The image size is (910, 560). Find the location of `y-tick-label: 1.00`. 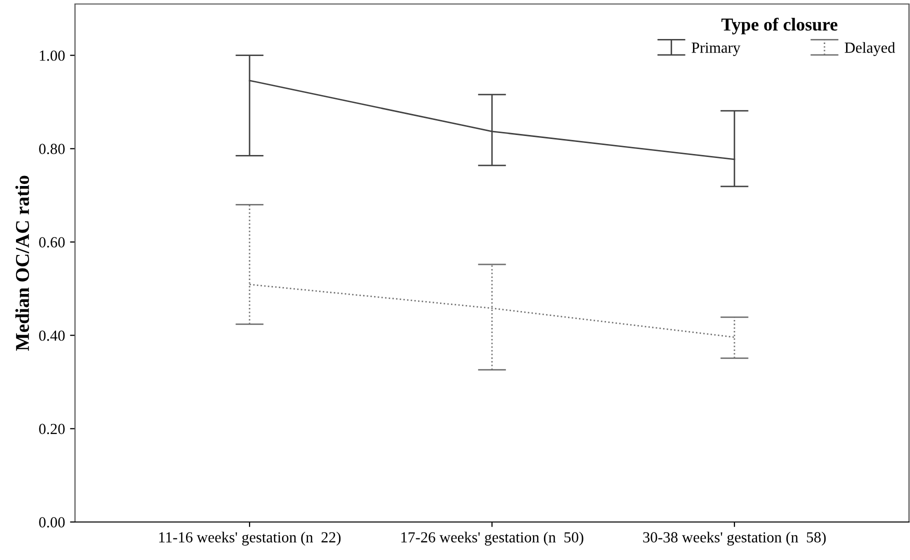

y-tick-label: 1.00 is located at coordinates (52, 55).